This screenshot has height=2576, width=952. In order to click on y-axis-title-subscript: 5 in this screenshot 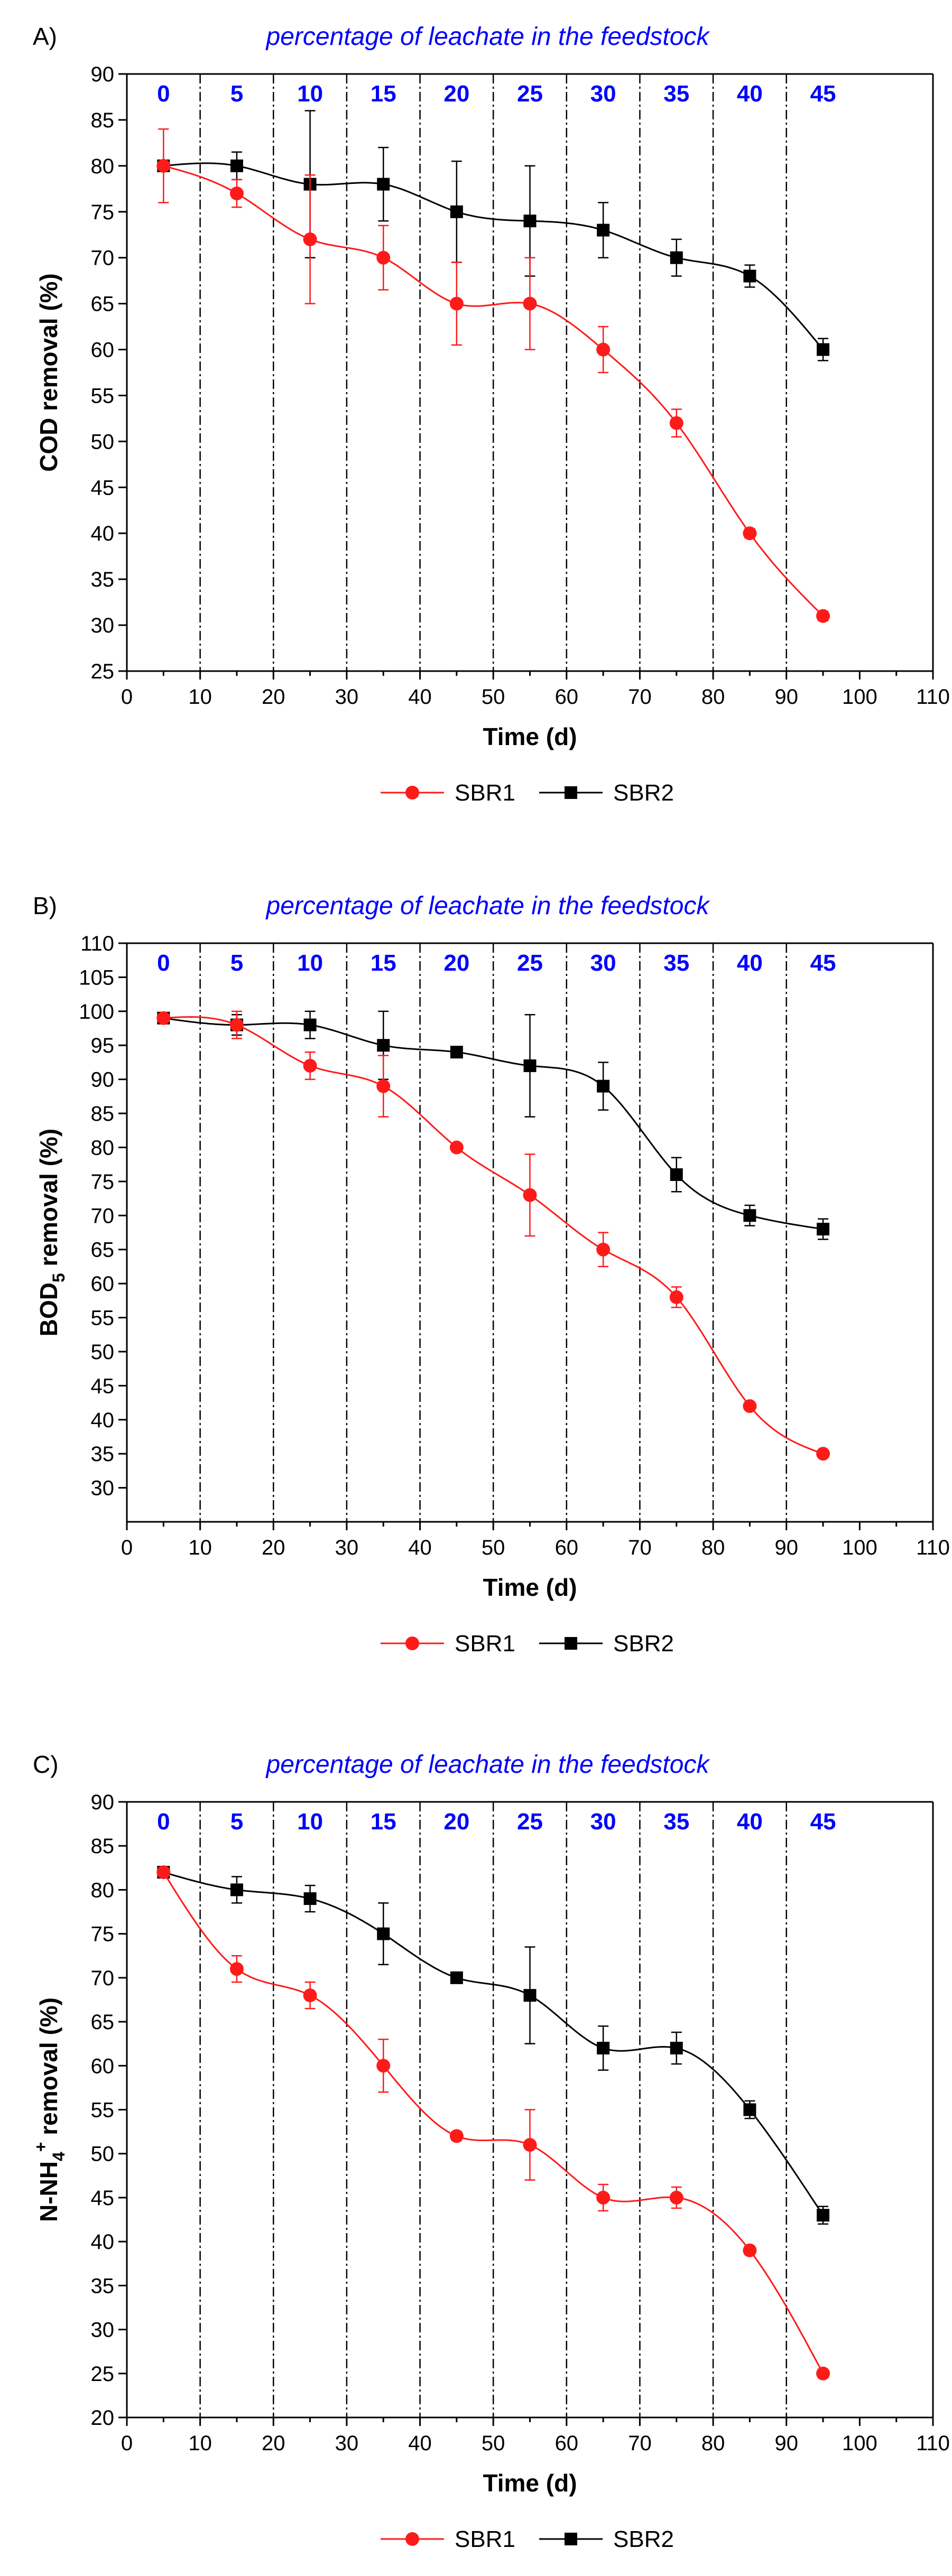, I will do `click(58, 1277)`.